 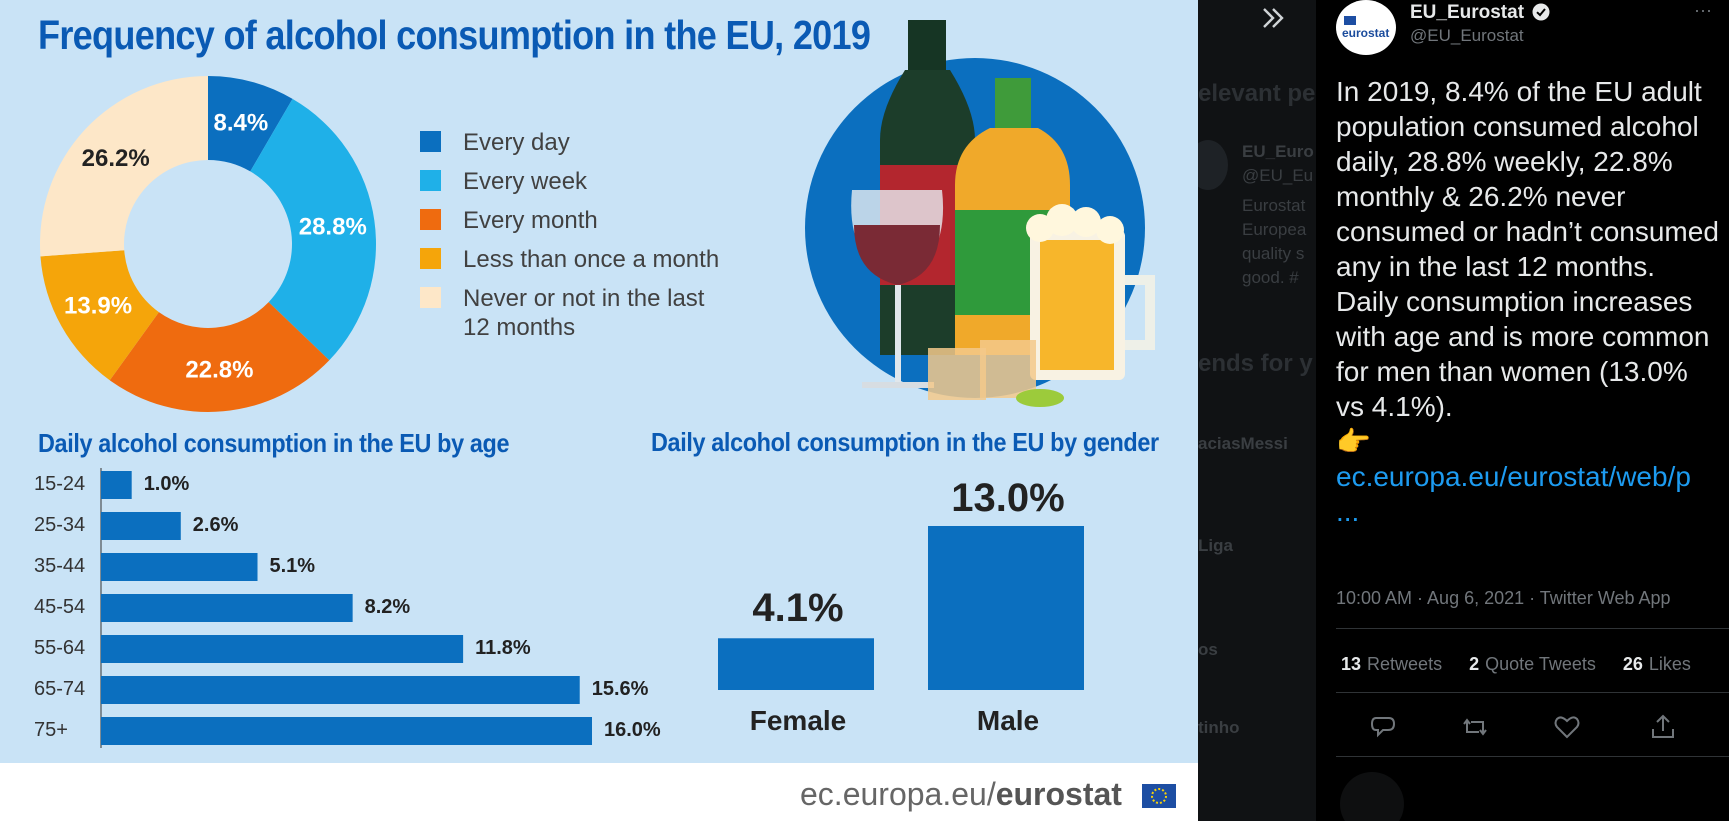 I want to click on retweets-count: 13, so click(x=1351, y=664).